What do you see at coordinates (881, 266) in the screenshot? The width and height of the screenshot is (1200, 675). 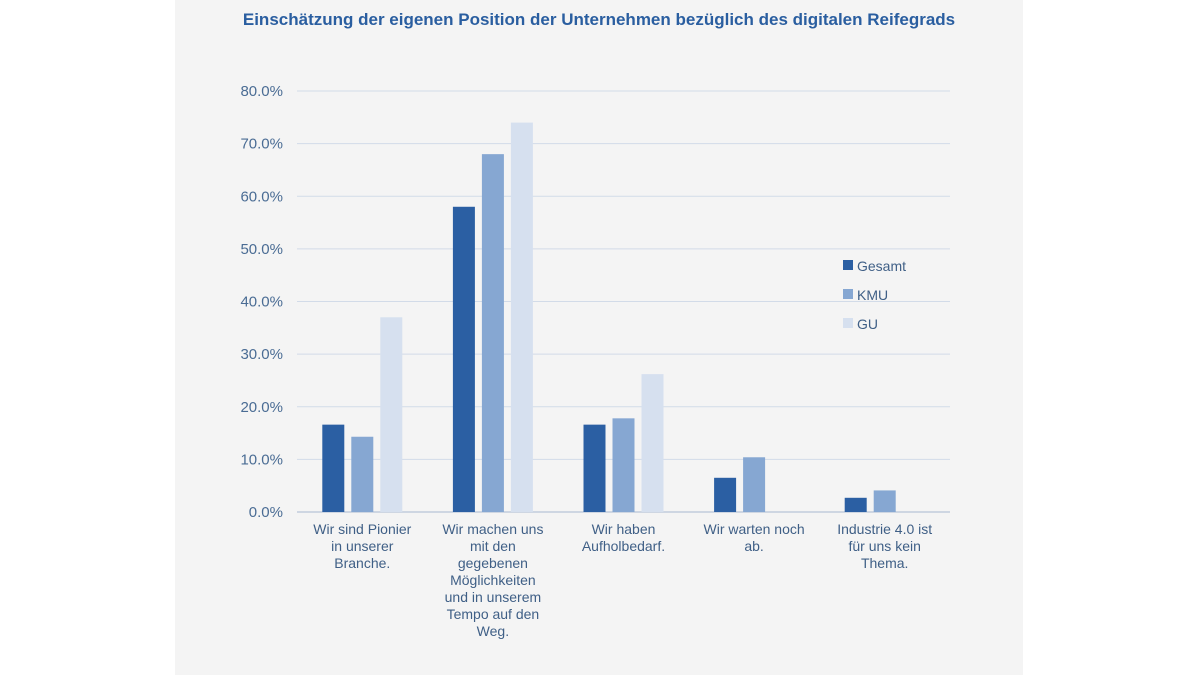 I see `legend-label-gesamt: Gesamt` at bounding box center [881, 266].